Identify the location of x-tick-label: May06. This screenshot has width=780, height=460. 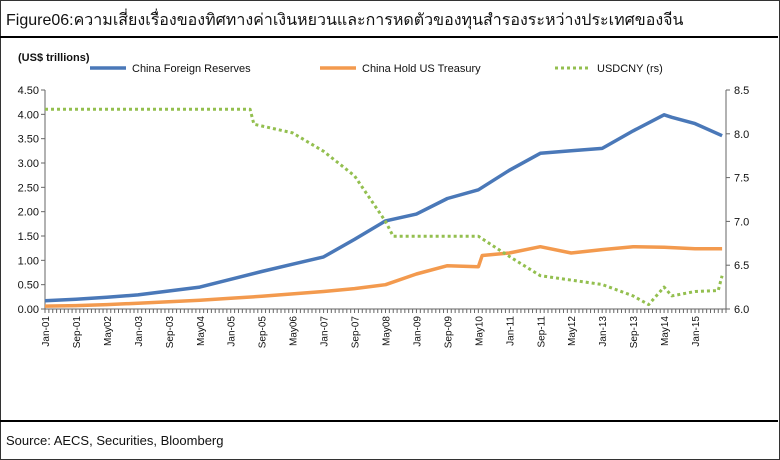
(294, 331).